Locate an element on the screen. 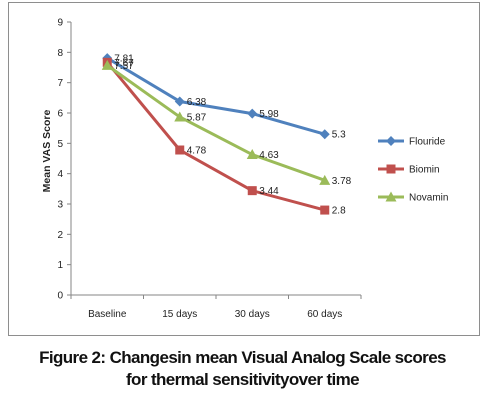 The height and width of the screenshot is (401, 485). flouride-data-label: 5.98 is located at coordinates (269, 114).